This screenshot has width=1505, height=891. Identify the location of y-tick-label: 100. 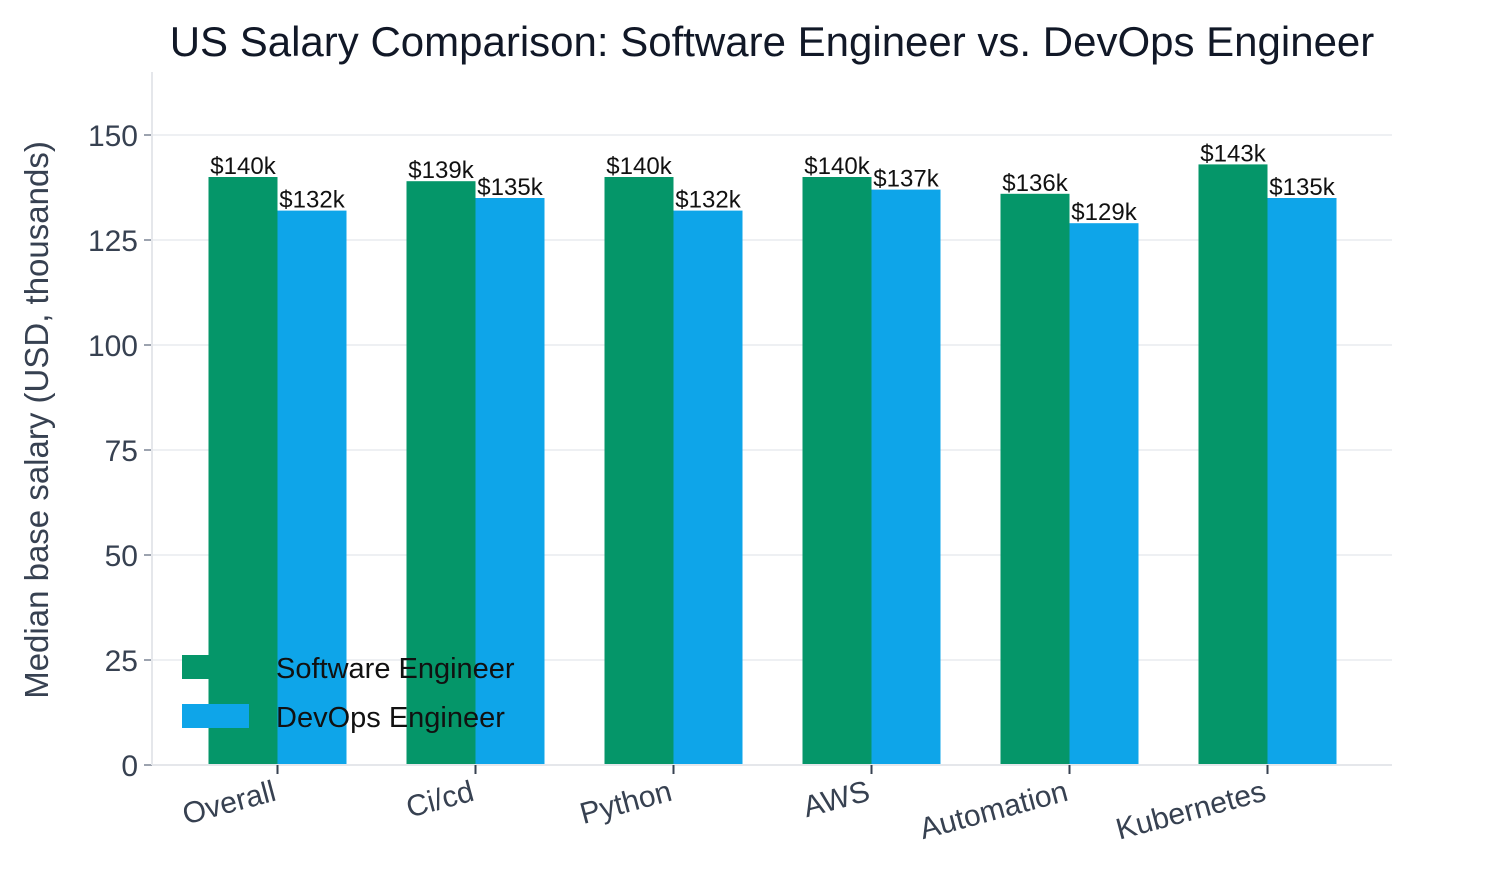
(113, 346).